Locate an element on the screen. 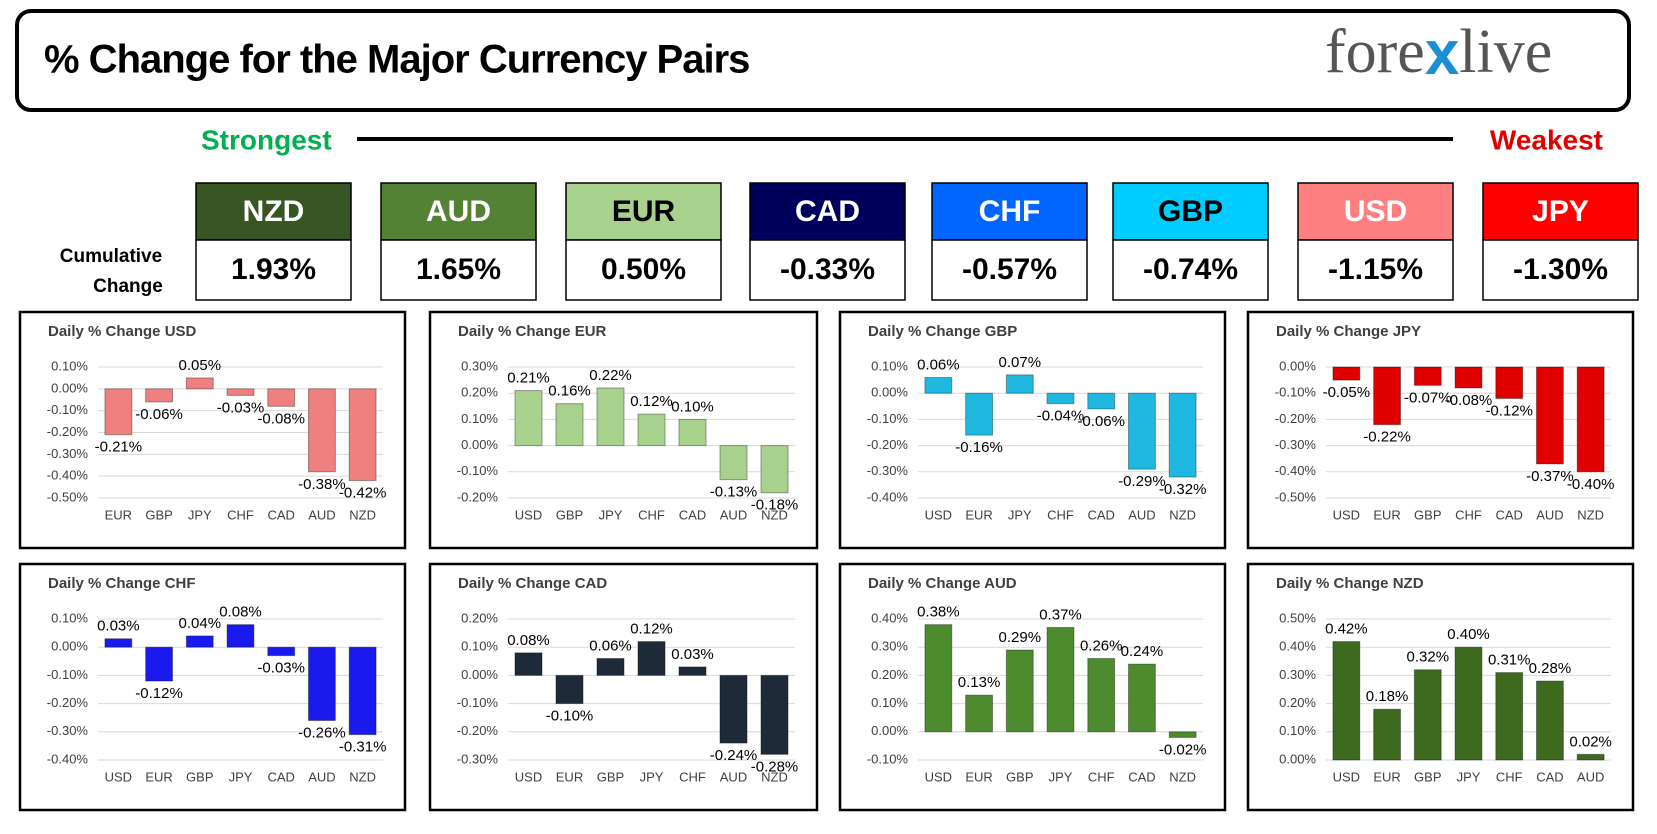 The image size is (1657, 834). value-label: 0.08% is located at coordinates (240, 612).